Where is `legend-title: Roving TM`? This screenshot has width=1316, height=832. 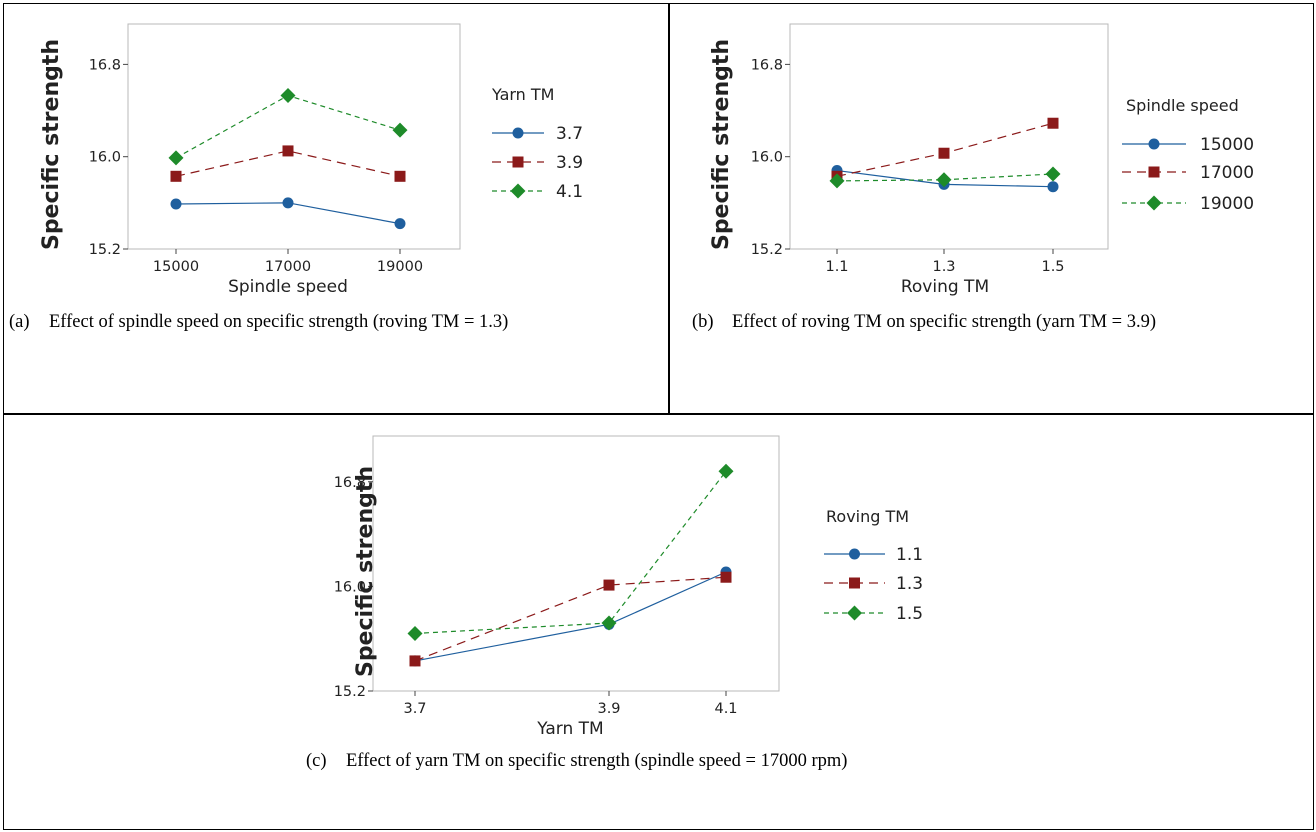
legend-title: Roving TM is located at coordinates (867, 516).